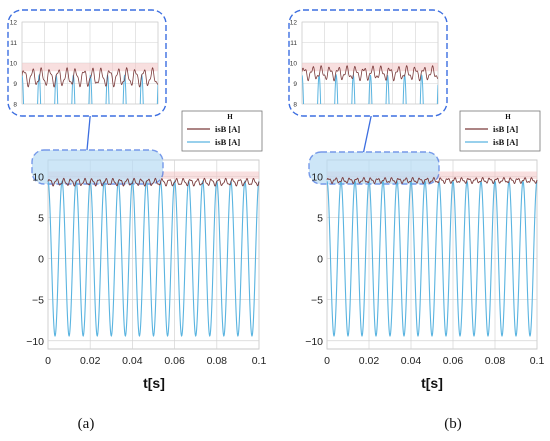 This screenshot has height=441, width=550. Describe the element at coordinates (86, 424) in the screenshot. I see `panel-caption: (a)` at that location.